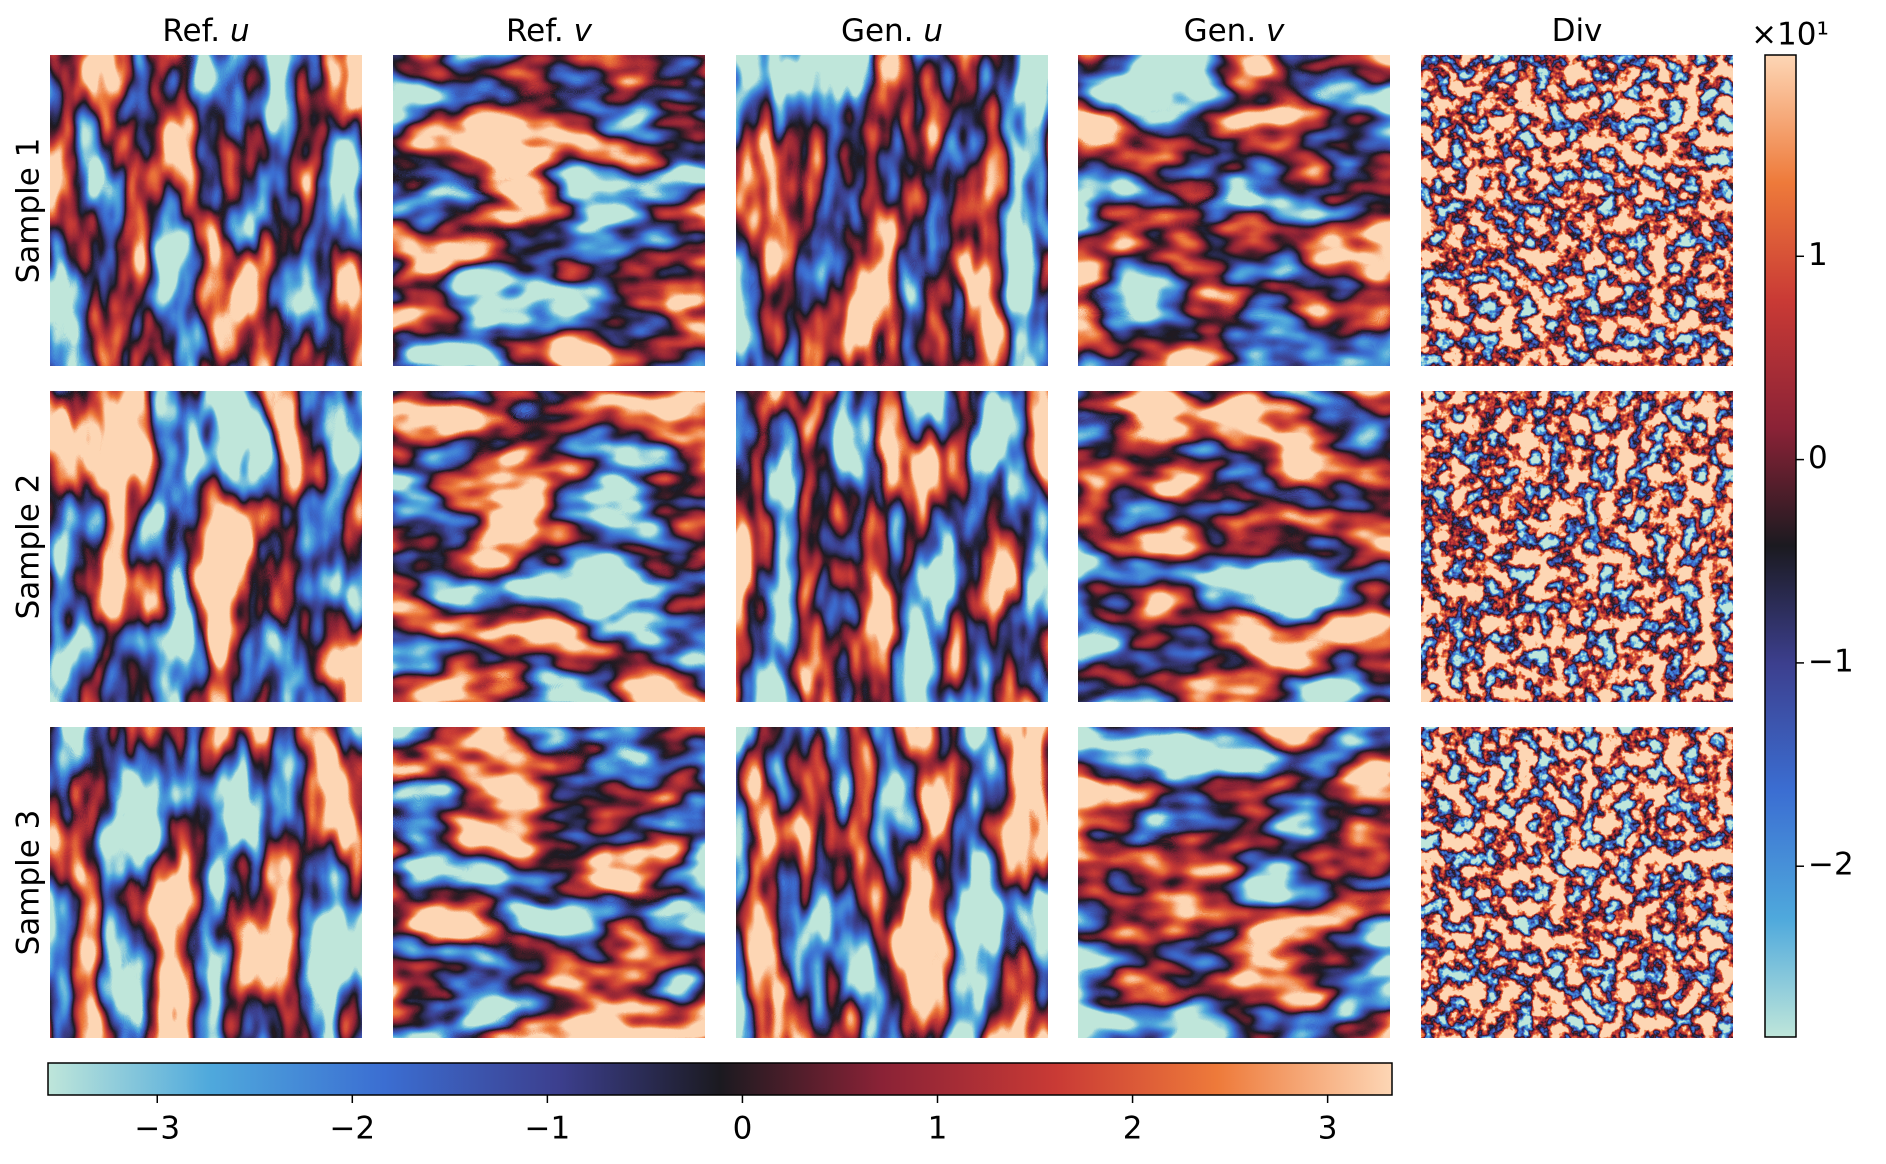  What do you see at coordinates (1133, 1129) in the screenshot?
I see `tick-label: 2` at bounding box center [1133, 1129].